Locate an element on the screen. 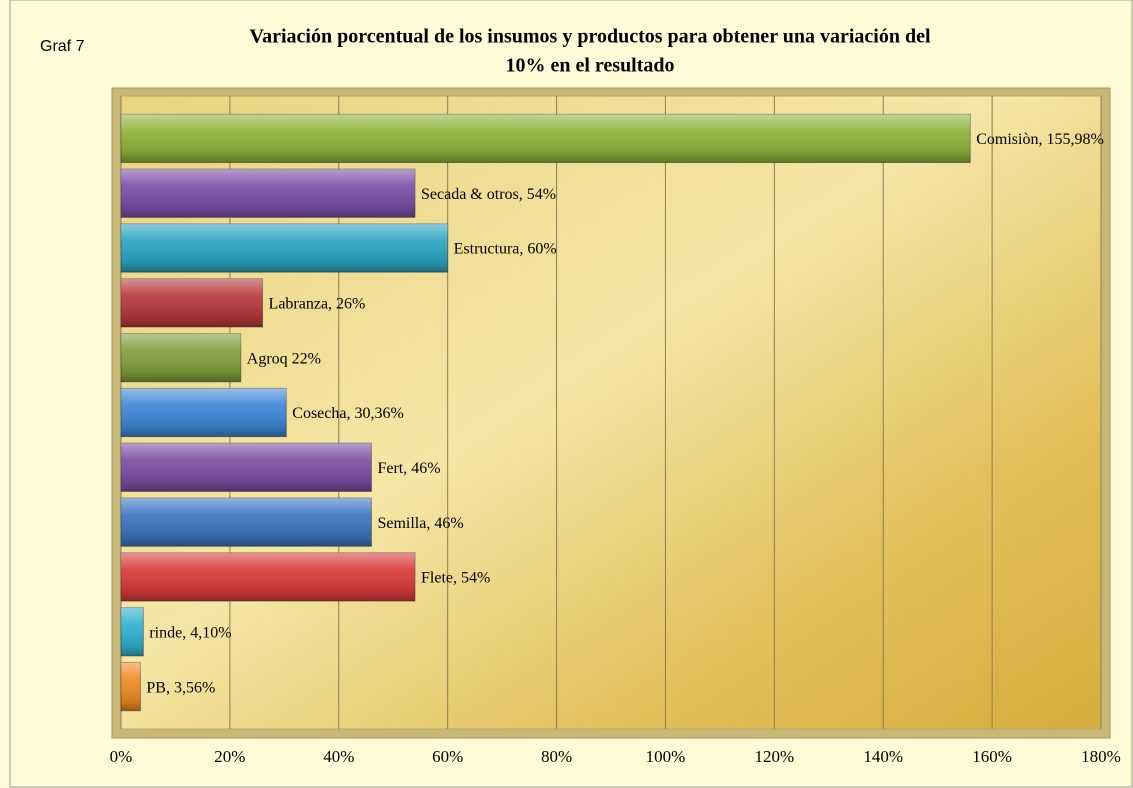  value-label: Fert, 46% is located at coordinates (408, 468).